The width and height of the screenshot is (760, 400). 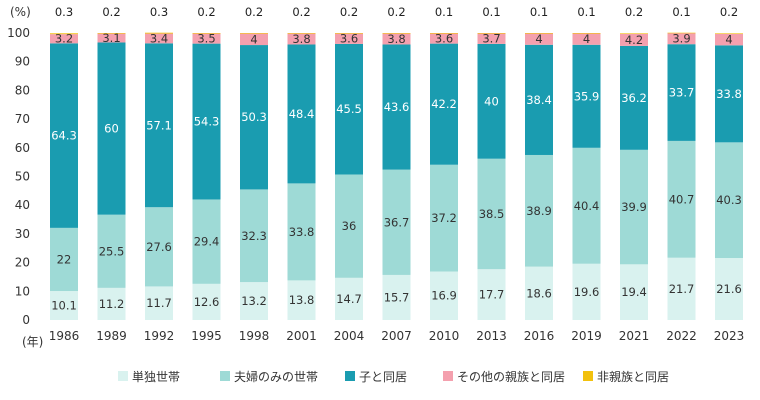 I want to click on data-label: 54.3, so click(x=207, y=122).